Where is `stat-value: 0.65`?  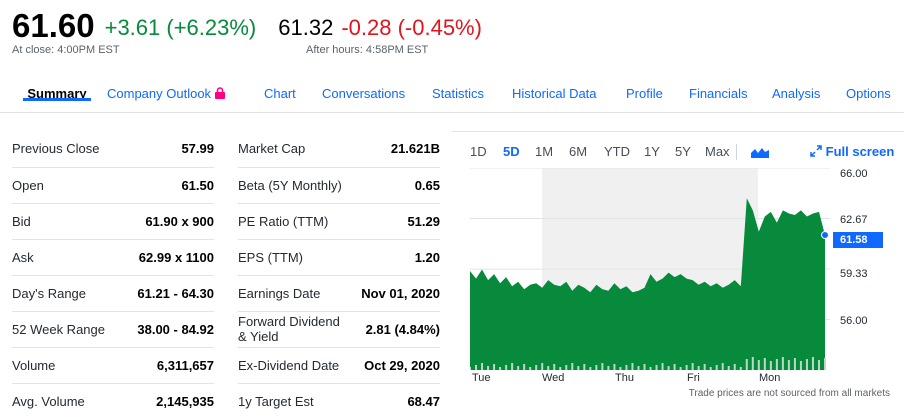 stat-value: 0.65 is located at coordinates (394, 185).